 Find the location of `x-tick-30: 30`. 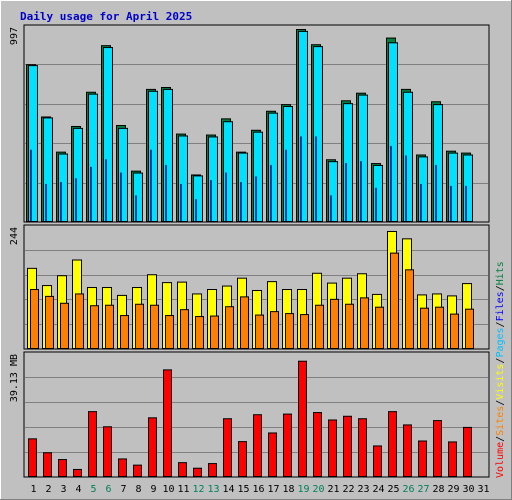

x-tick-30: 30 is located at coordinates (468, 489).